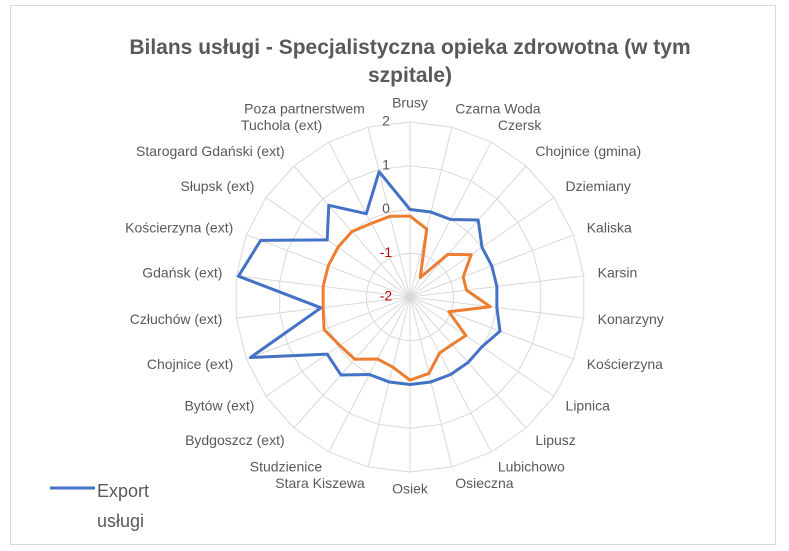  What do you see at coordinates (386, 164) in the screenshot?
I see `y-tick-label: 1` at bounding box center [386, 164].